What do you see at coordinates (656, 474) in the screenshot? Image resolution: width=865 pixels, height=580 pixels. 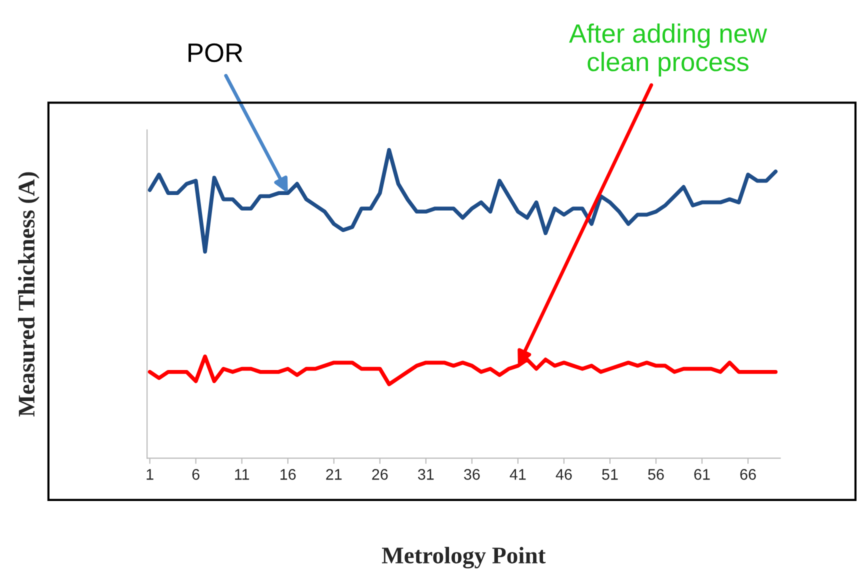 I see `x-tick-label: 56` at bounding box center [656, 474].